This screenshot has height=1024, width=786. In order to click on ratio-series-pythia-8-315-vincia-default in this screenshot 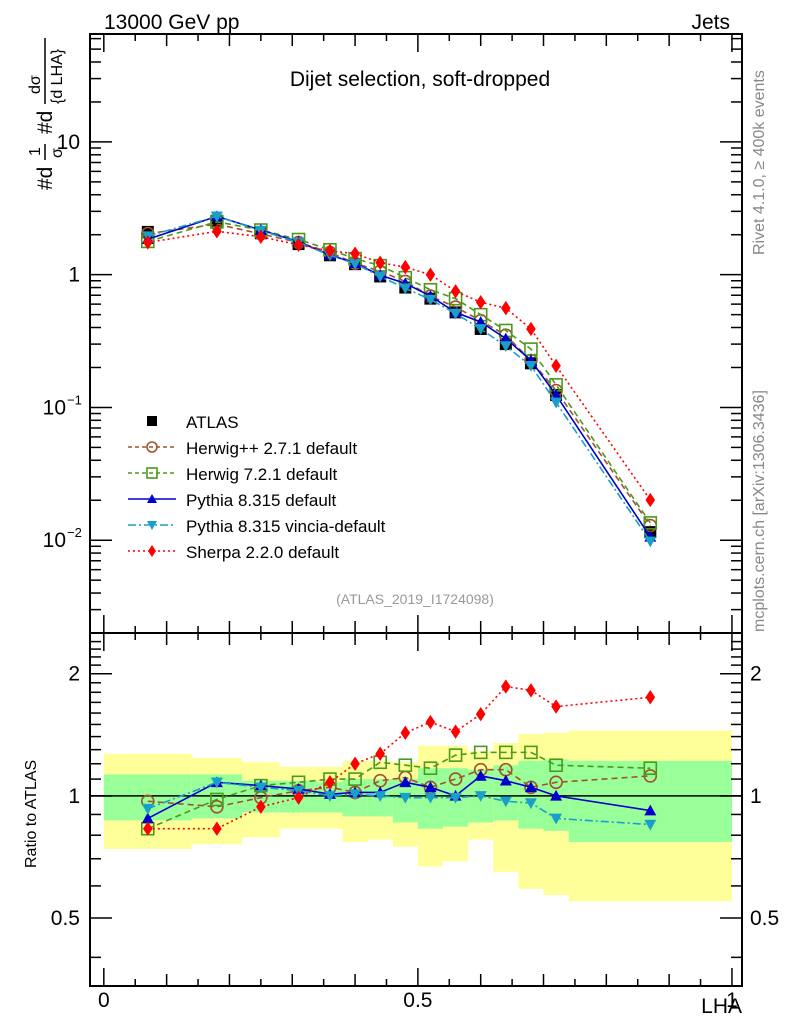, I will do `click(399, 804)`.